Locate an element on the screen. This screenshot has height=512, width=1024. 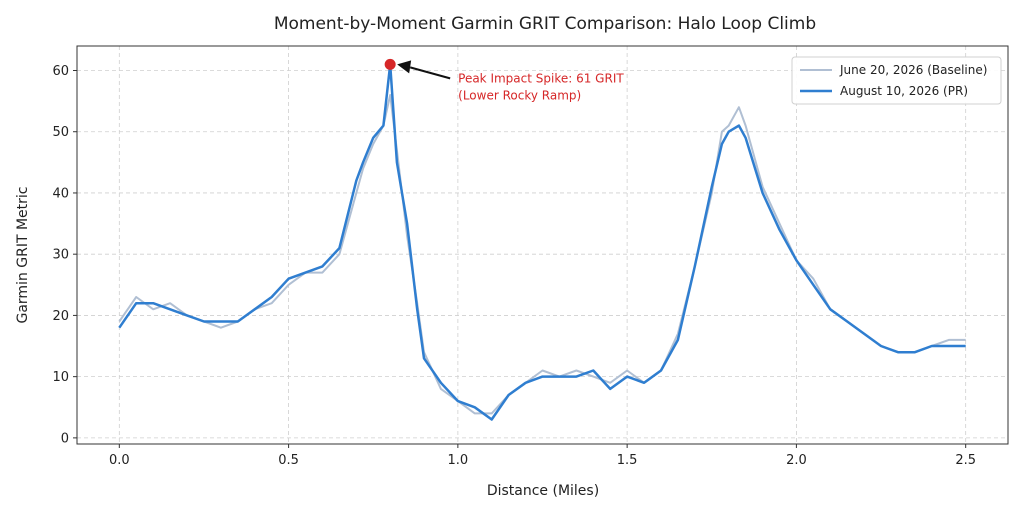
y-tick-label: 10 is located at coordinates (60, 377).